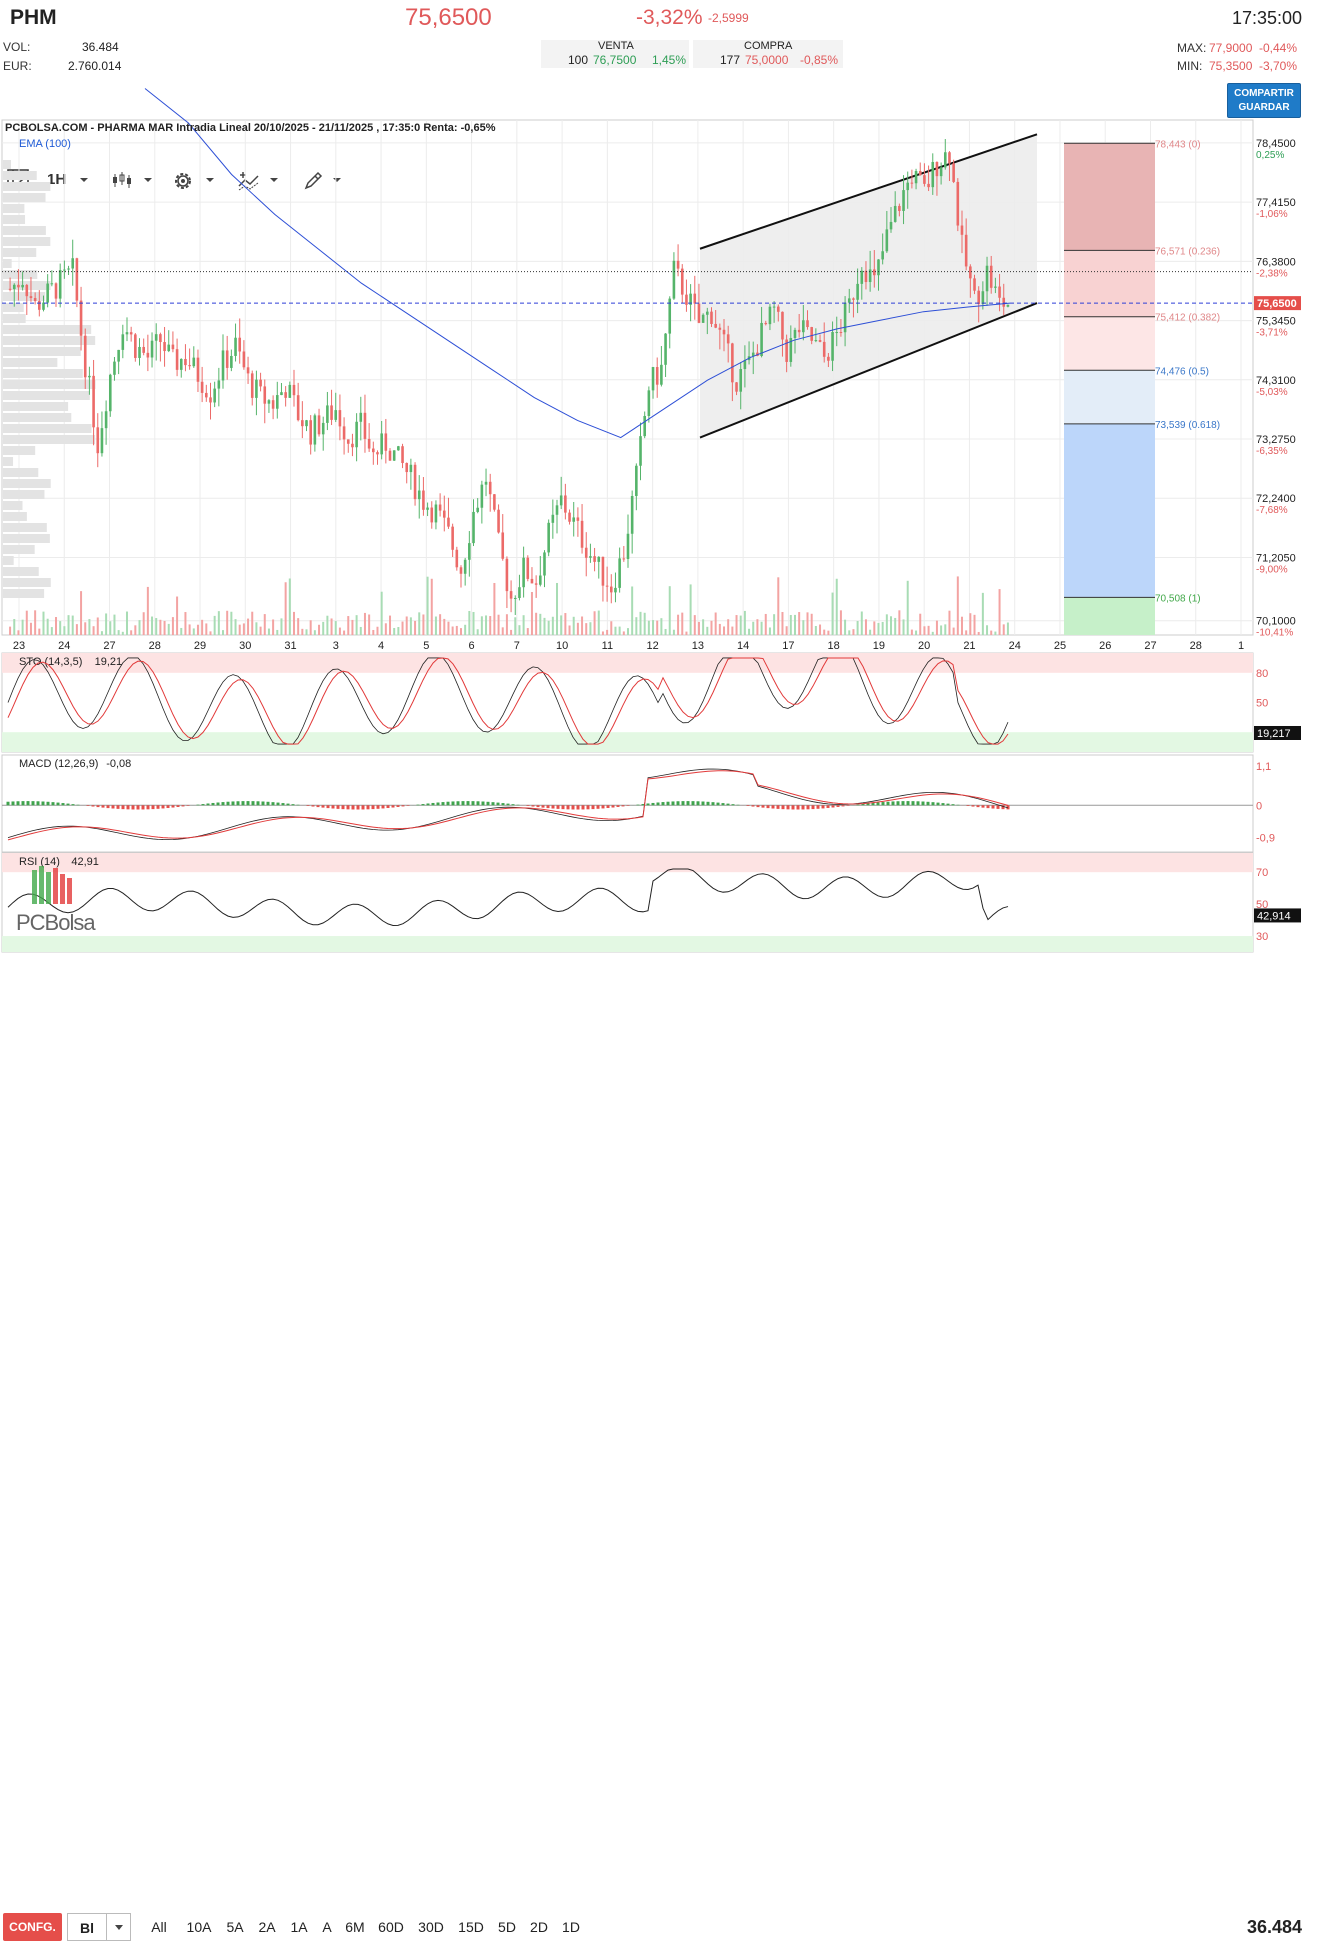  Describe the element at coordinates (87, 1927) in the screenshot. I see `mode-select: Bl` at that location.